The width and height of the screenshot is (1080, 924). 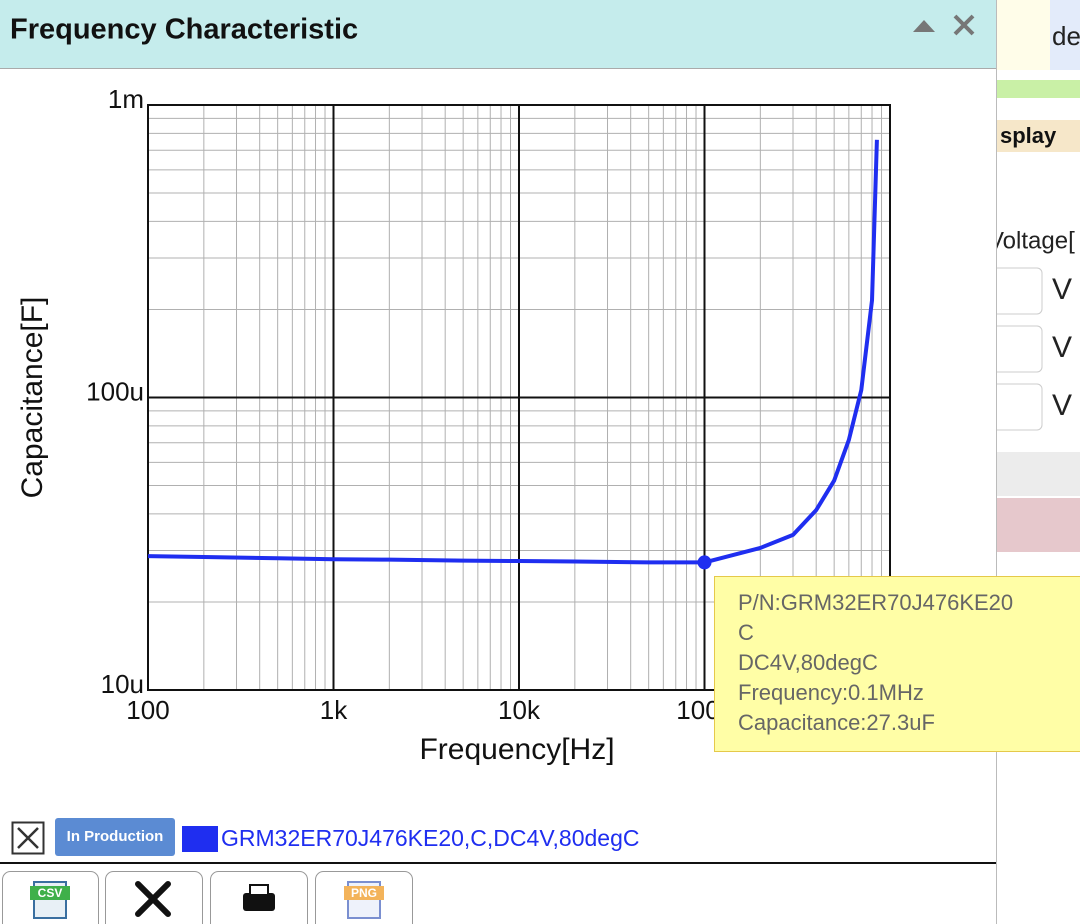 I want to click on legend-swatch, so click(x=200, y=839).